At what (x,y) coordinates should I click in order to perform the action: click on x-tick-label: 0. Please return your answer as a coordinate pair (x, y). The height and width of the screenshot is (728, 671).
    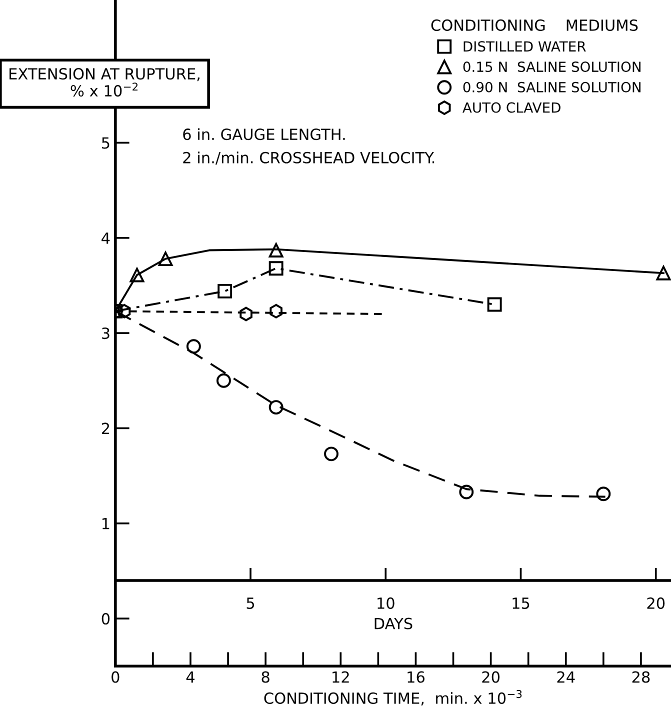
    Looking at the image, I should click on (116, 677).